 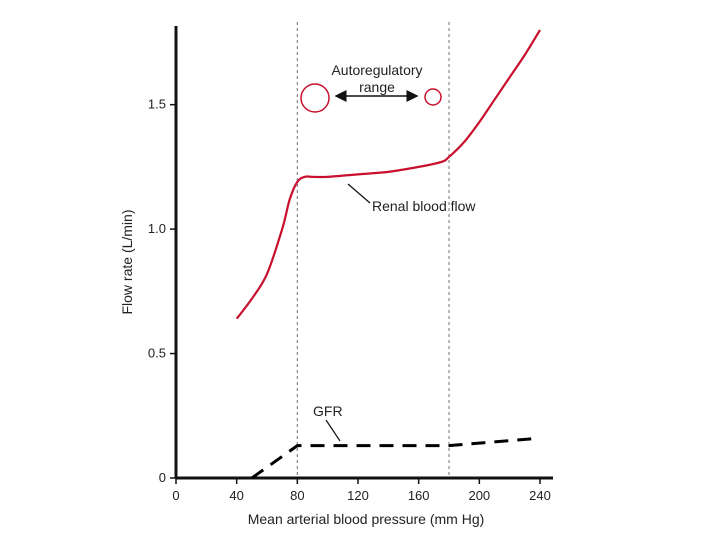 What do you see at coordinates (395, 458) in the screenshot?
I see `gfr-curve` at bounding box center [395, 458].